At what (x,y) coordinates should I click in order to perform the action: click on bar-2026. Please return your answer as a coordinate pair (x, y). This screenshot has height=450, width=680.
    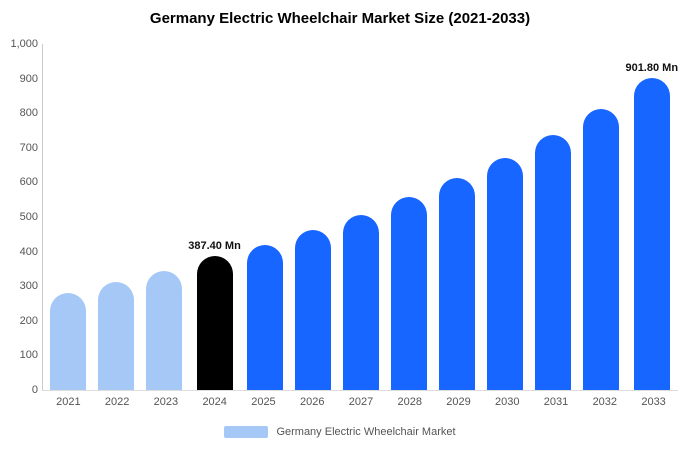
    Looking at the image, I should click on (312, 310).